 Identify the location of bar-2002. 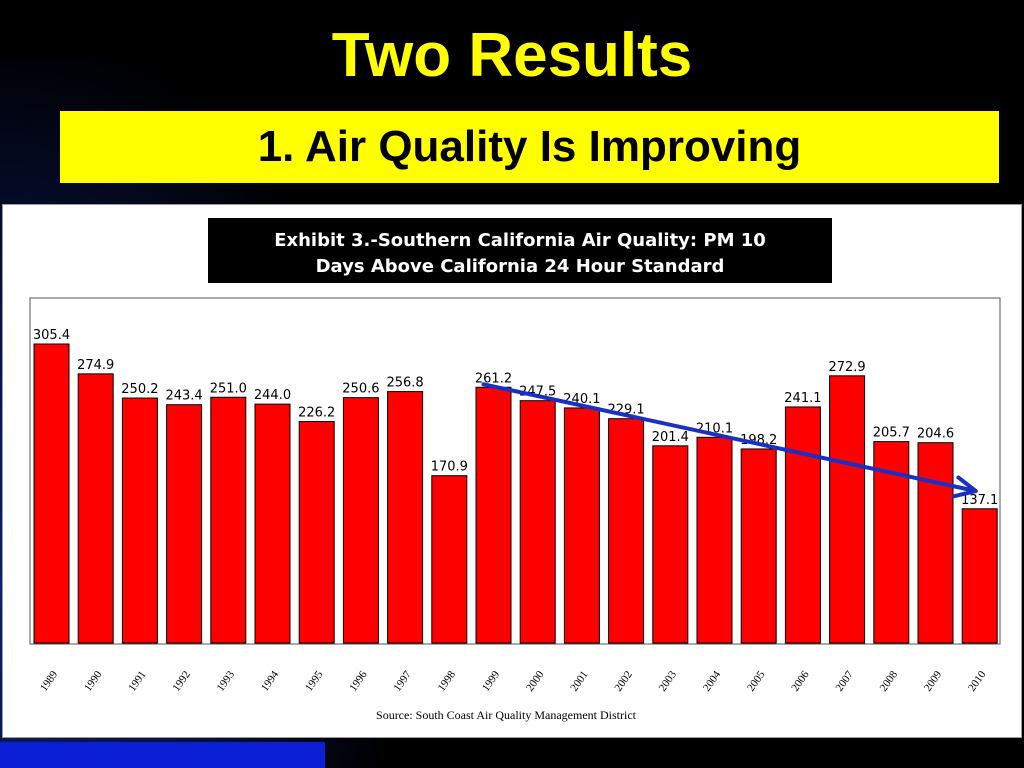
(626, 531).